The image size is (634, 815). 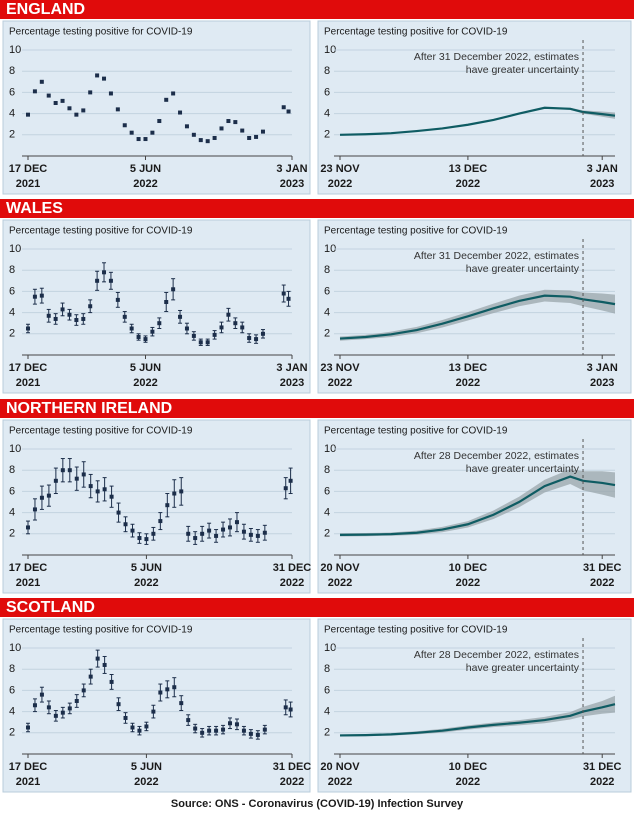 I want to click on annotation: have greater uncertainty, so click(x=523, y=269).